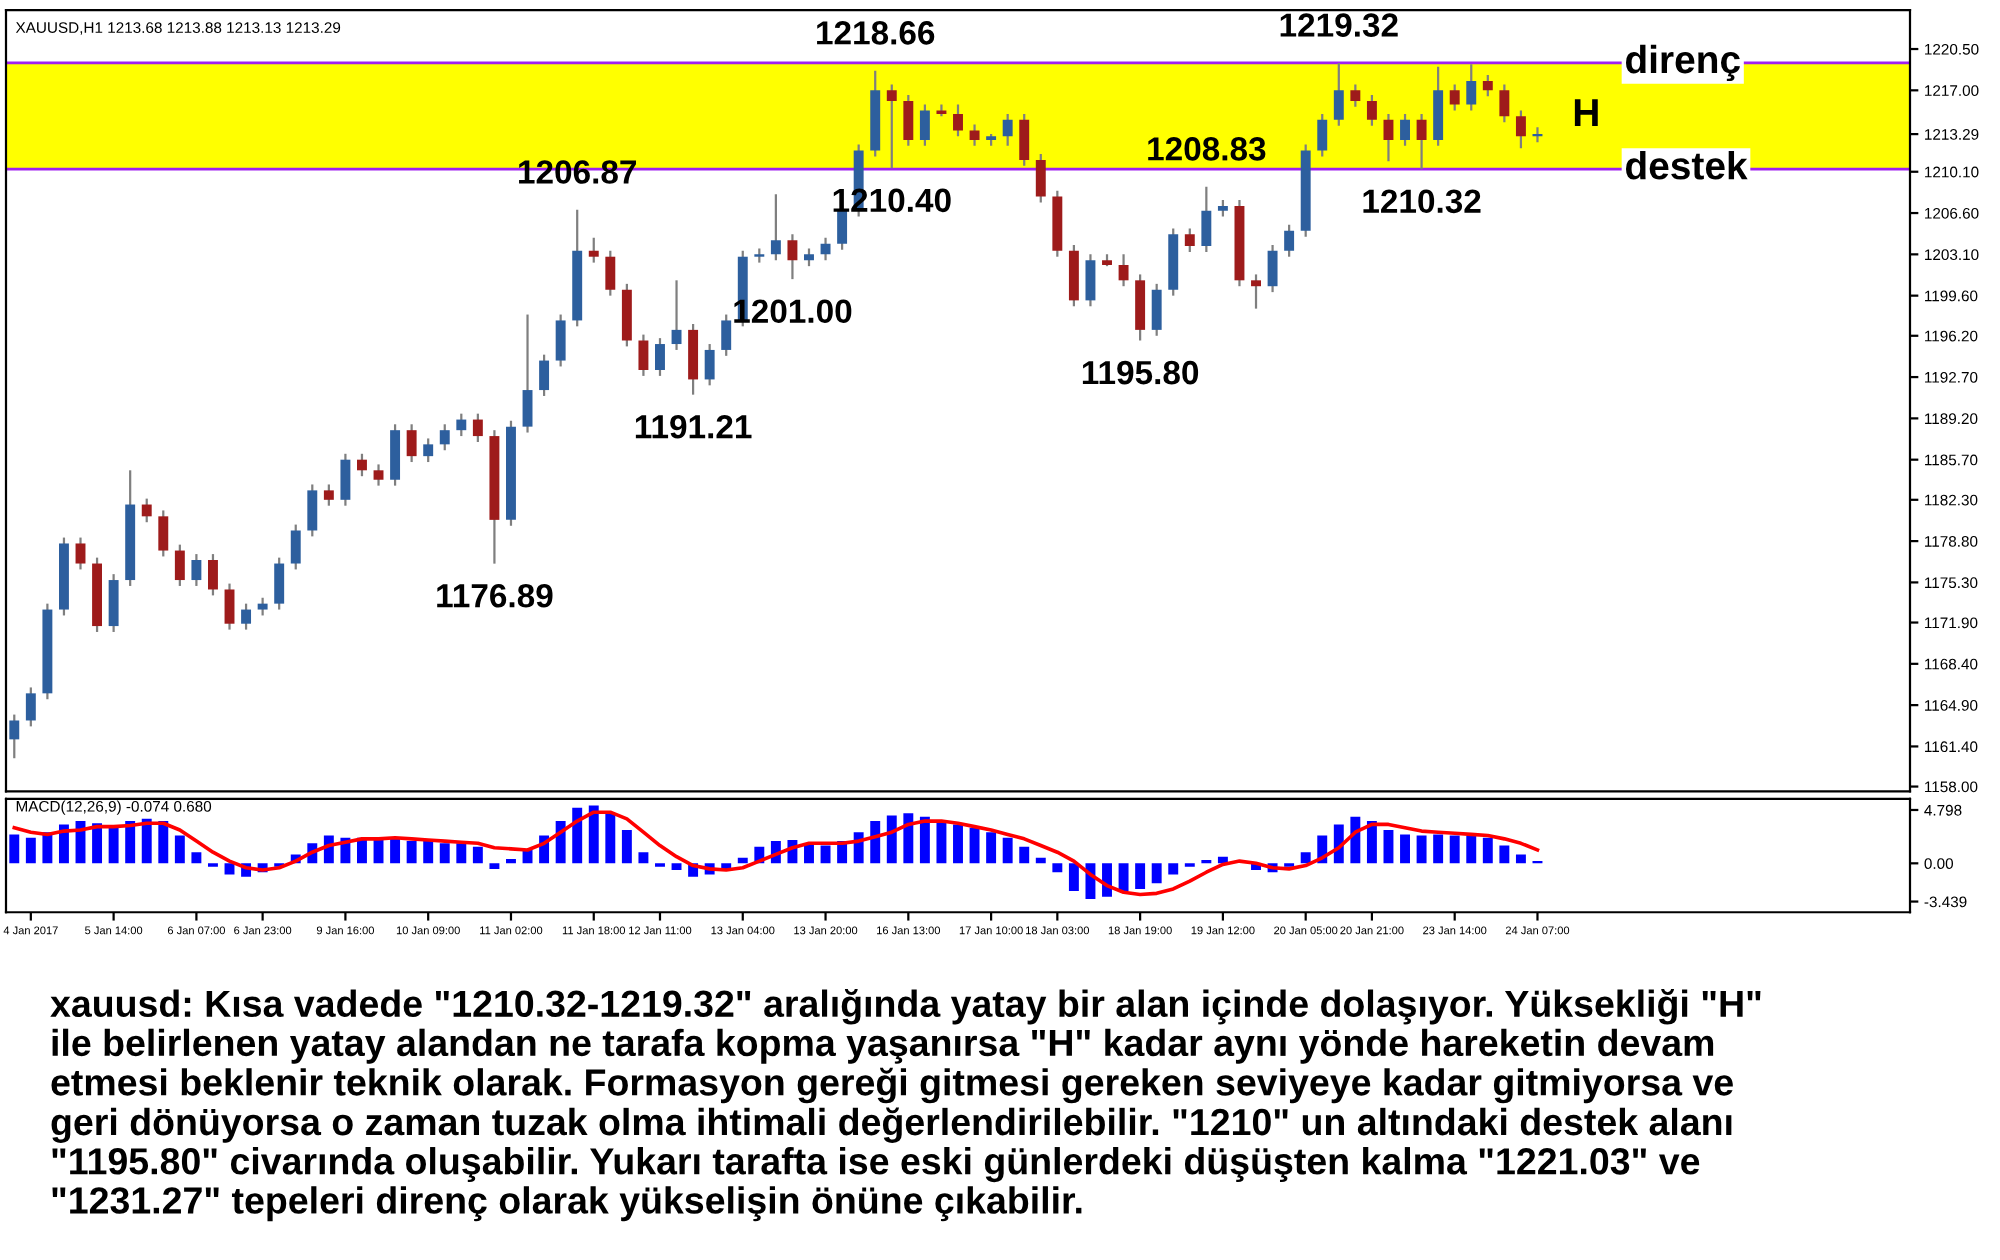 The width and height of the screenshot is (2000, 1260). I want to click on annotation: 1191.21, so click(693, 426).